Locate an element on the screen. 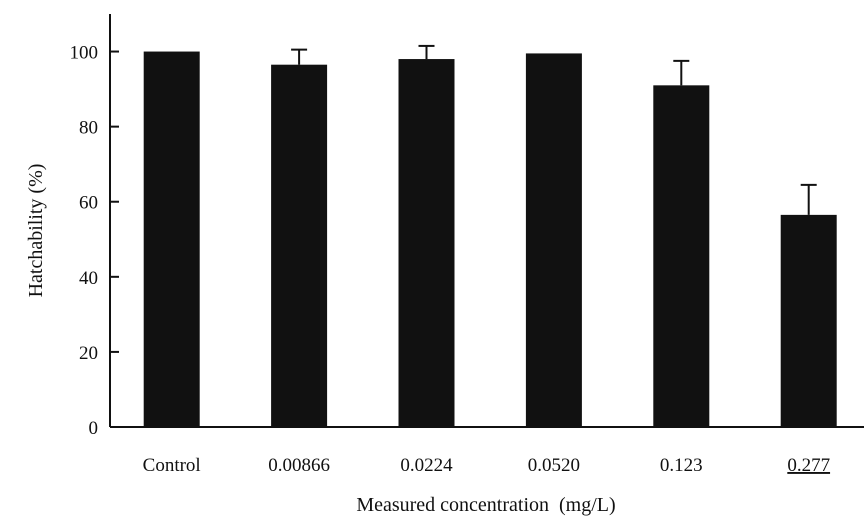 Image resolution: width=864 pixels, height=523 pixels. y-tick-label: 40 is located at coordinates (88, 278).